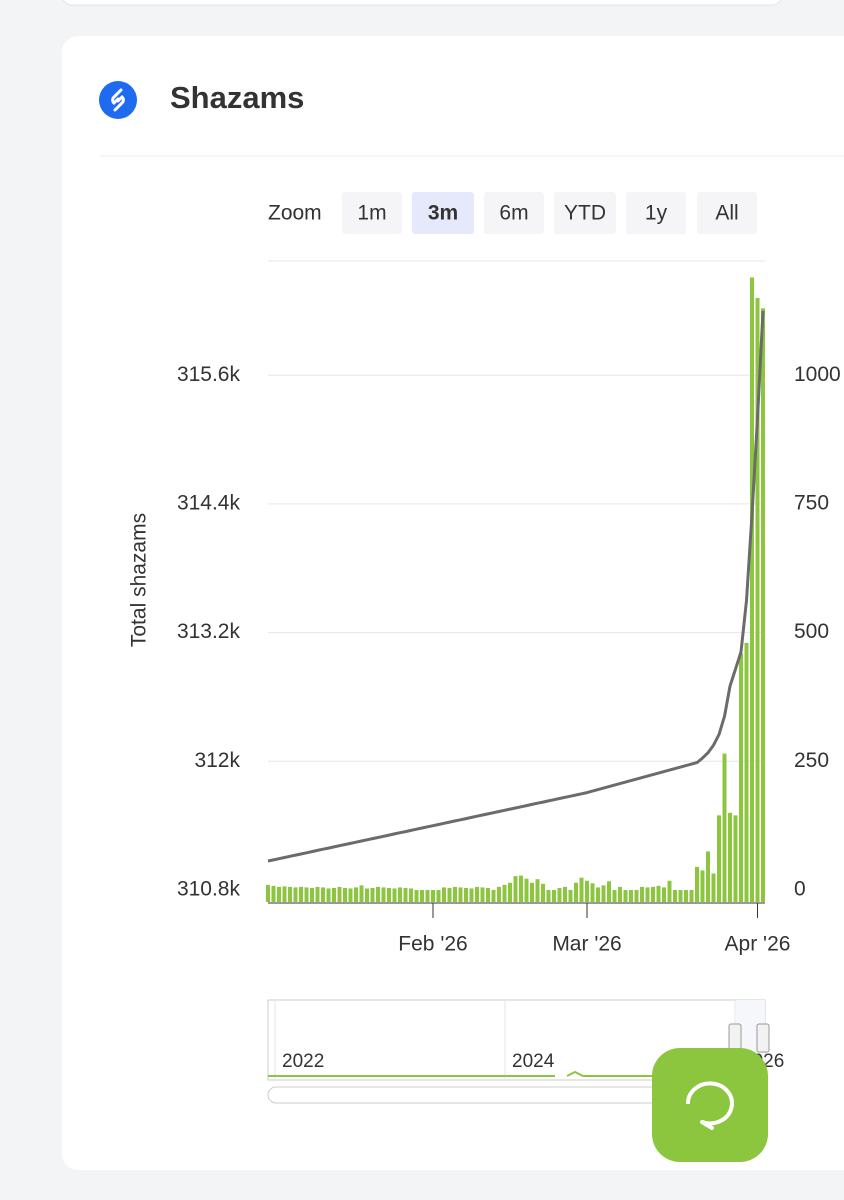 This screenshot has width=844, height=1200. I want to click on navigator-label: 2022, so click(303, 1061).